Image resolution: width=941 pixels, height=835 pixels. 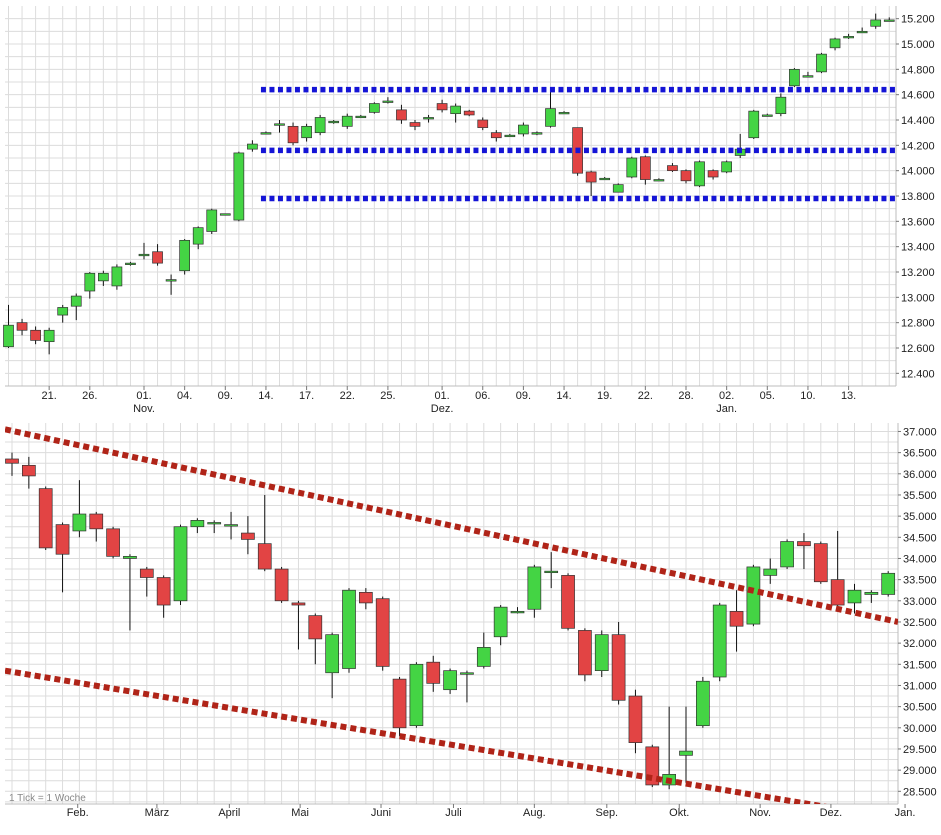 What do you see at coordinates (453, 813) in the screenshot?
I see `x-tick-label: Juli` at bounding box center [453, 813].